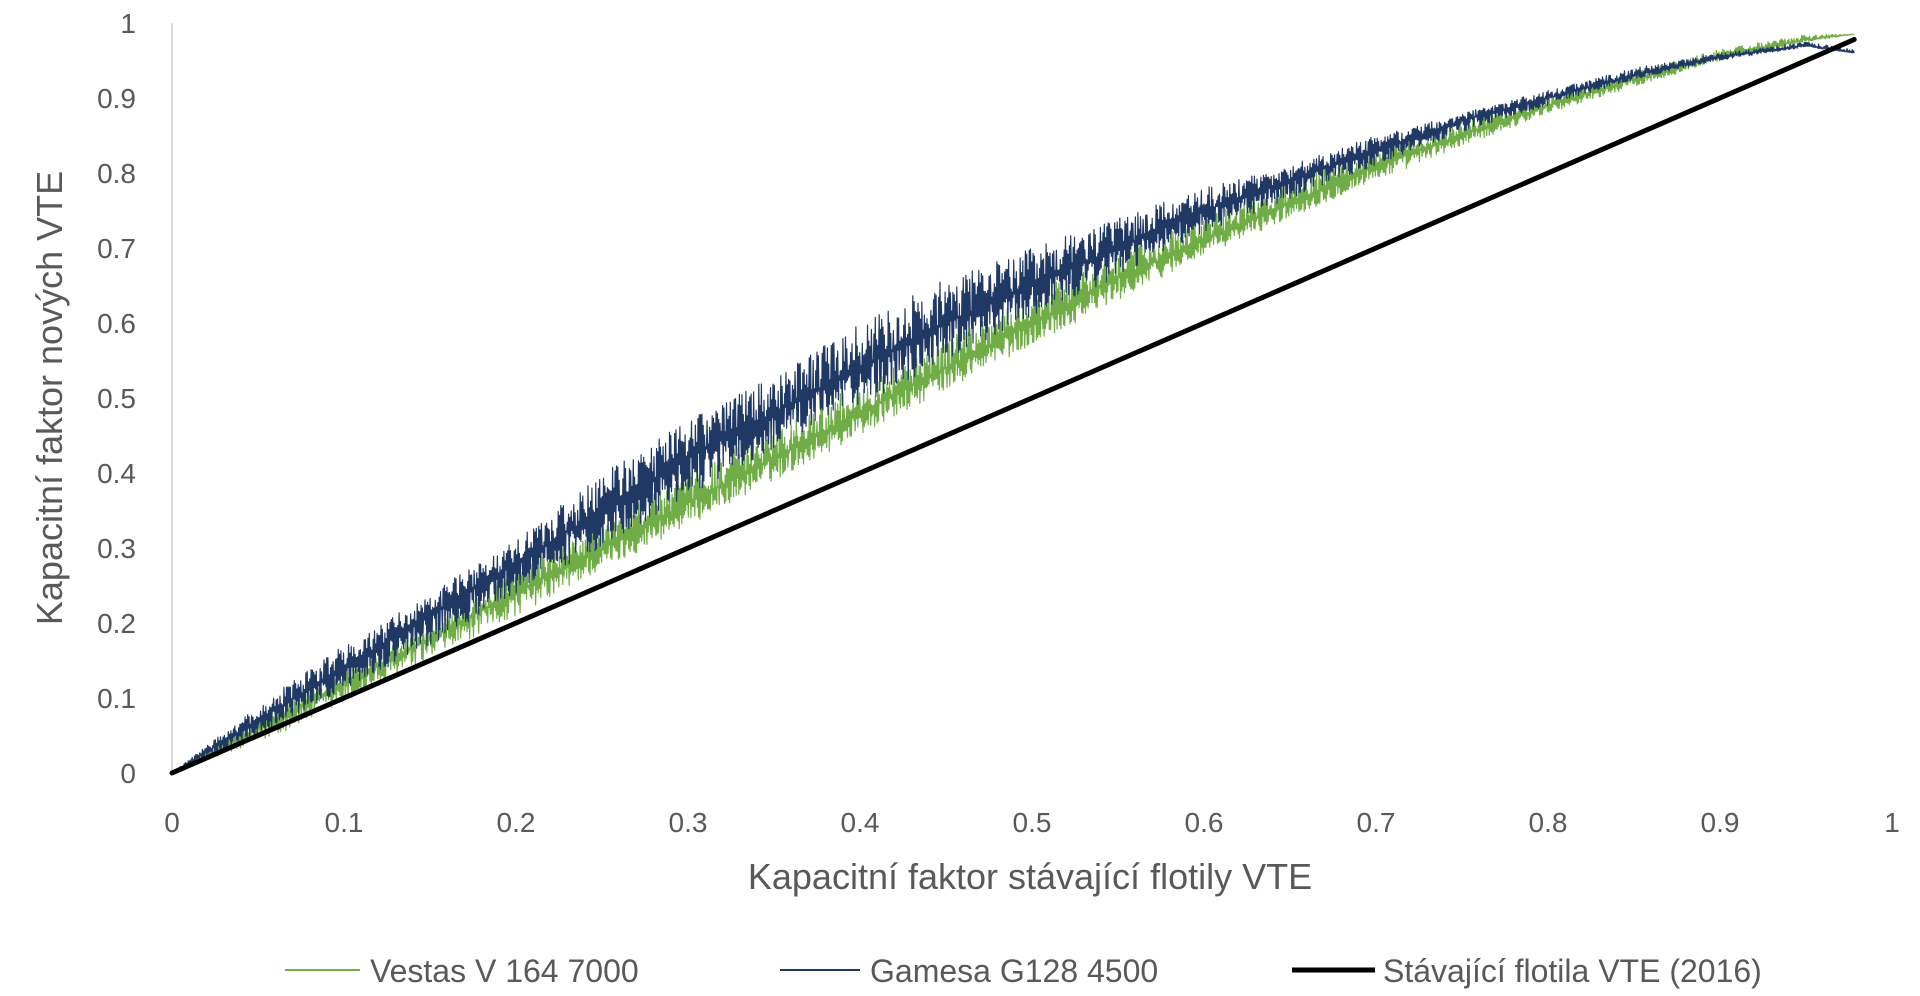  What do you see at coordinates (688, 822) in the screenshot?
I see `x-tick-label: 0.3` at bounding box center [688, 822].